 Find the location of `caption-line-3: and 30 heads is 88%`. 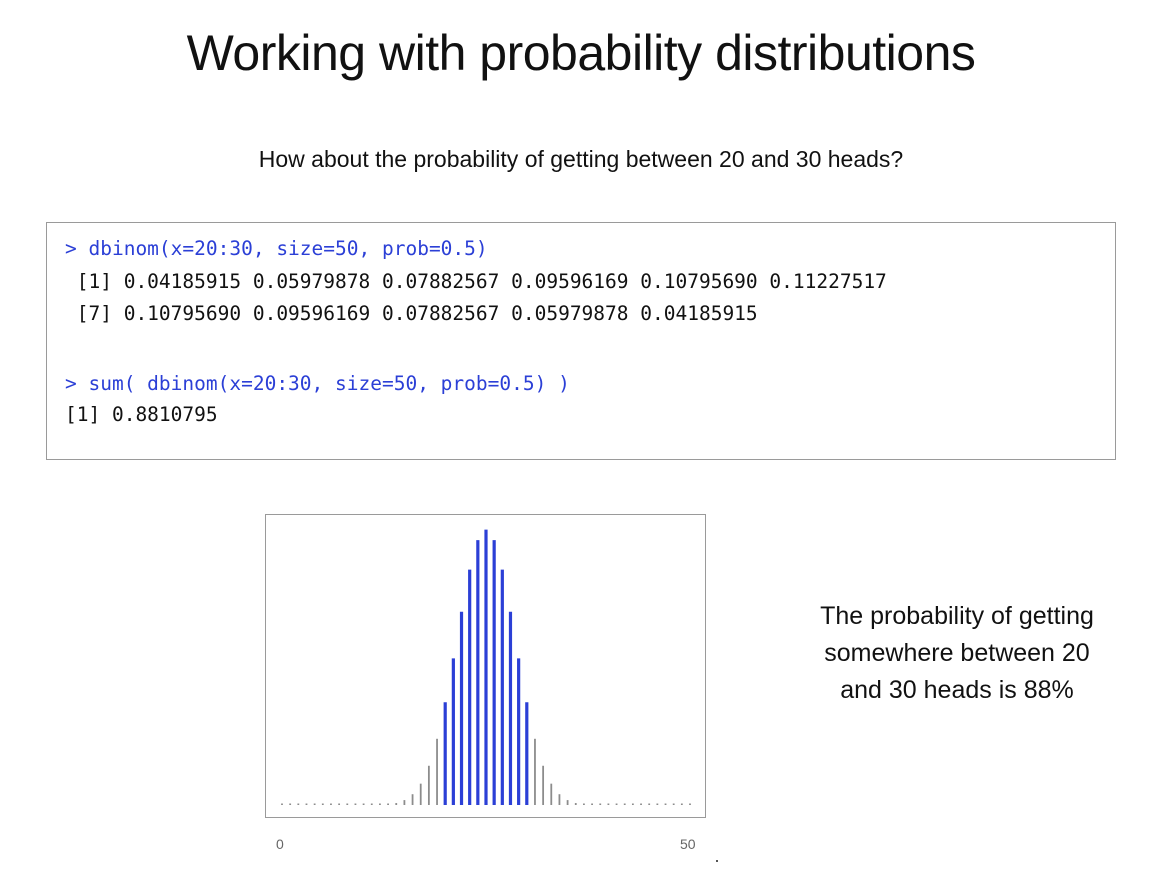

caption-line-3: and 30 heads is 88% is located at coordinates (957, 690).